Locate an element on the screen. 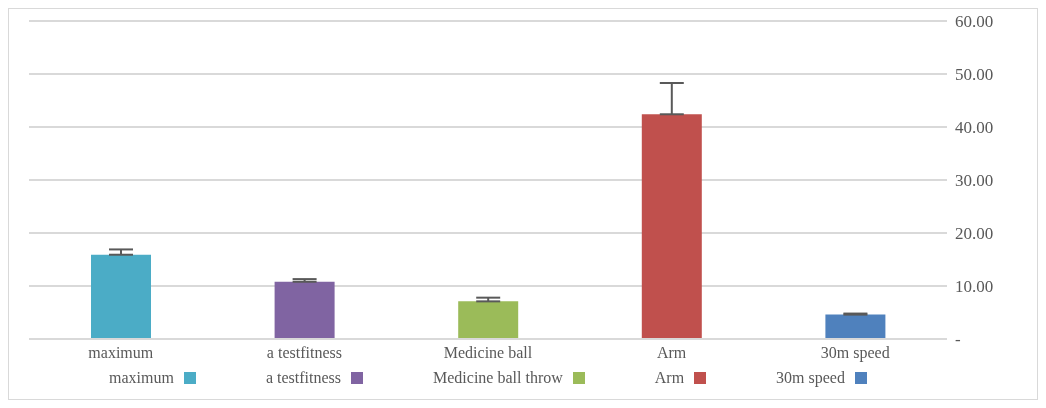 The height and width of the screenshot is (408, 1046). y-tick-label: 40.00 is located at coordinates (974, 128).